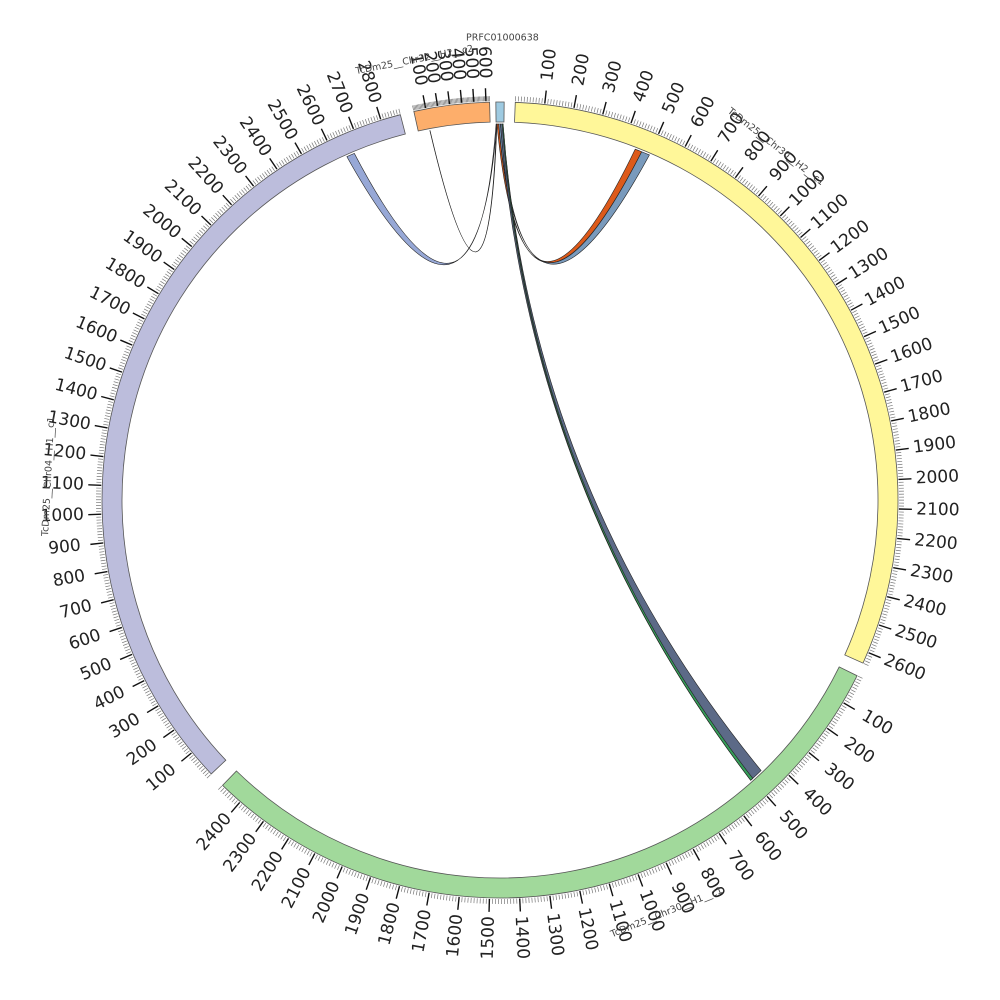 Image resolution: width=1000 pixels, height=1000 pixels. Describe the element at coordinates (938, 509) in the screenshot. I see `tick-label: 2100` at that location.